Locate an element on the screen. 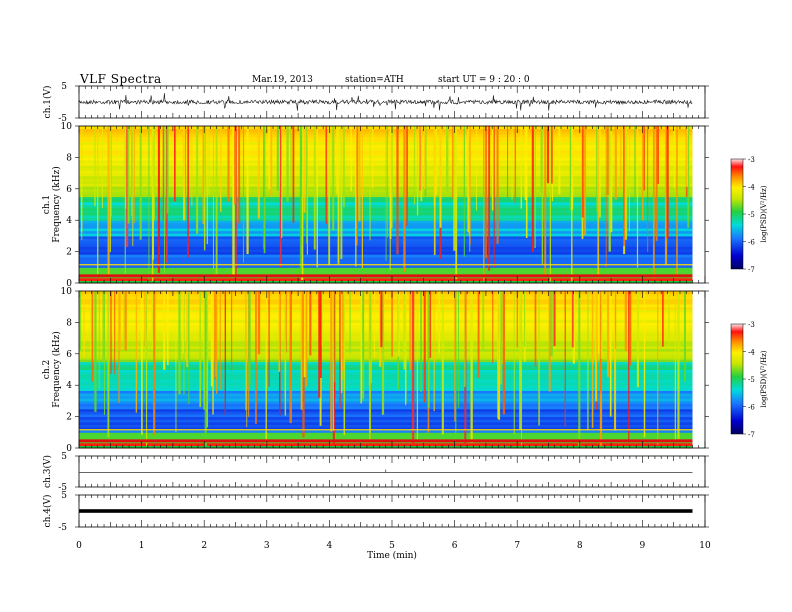 The width and height of the screenshot is (792, 612). x-tick-label: 7 is located at coordinates (517, 546).